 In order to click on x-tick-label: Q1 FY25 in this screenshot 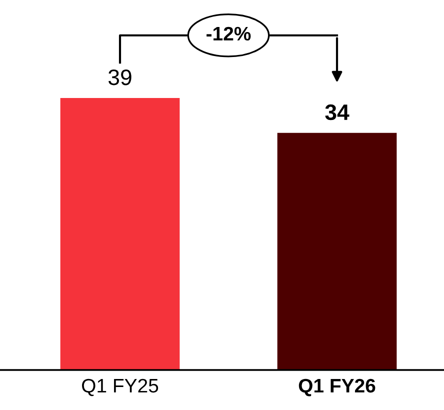, I will do `click(120, 387)`.